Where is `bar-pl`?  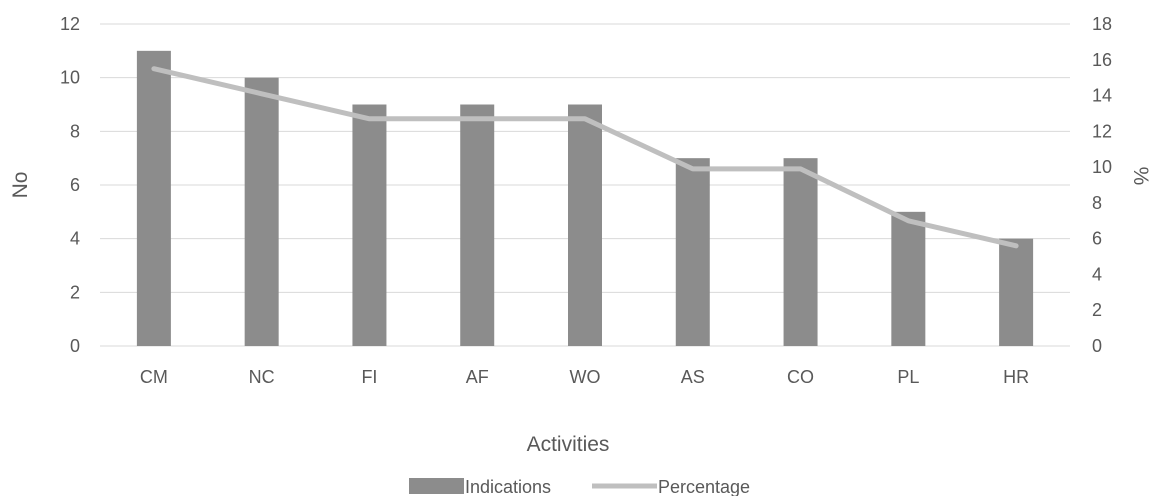 bar-pl is located at coordinates (908, 278).